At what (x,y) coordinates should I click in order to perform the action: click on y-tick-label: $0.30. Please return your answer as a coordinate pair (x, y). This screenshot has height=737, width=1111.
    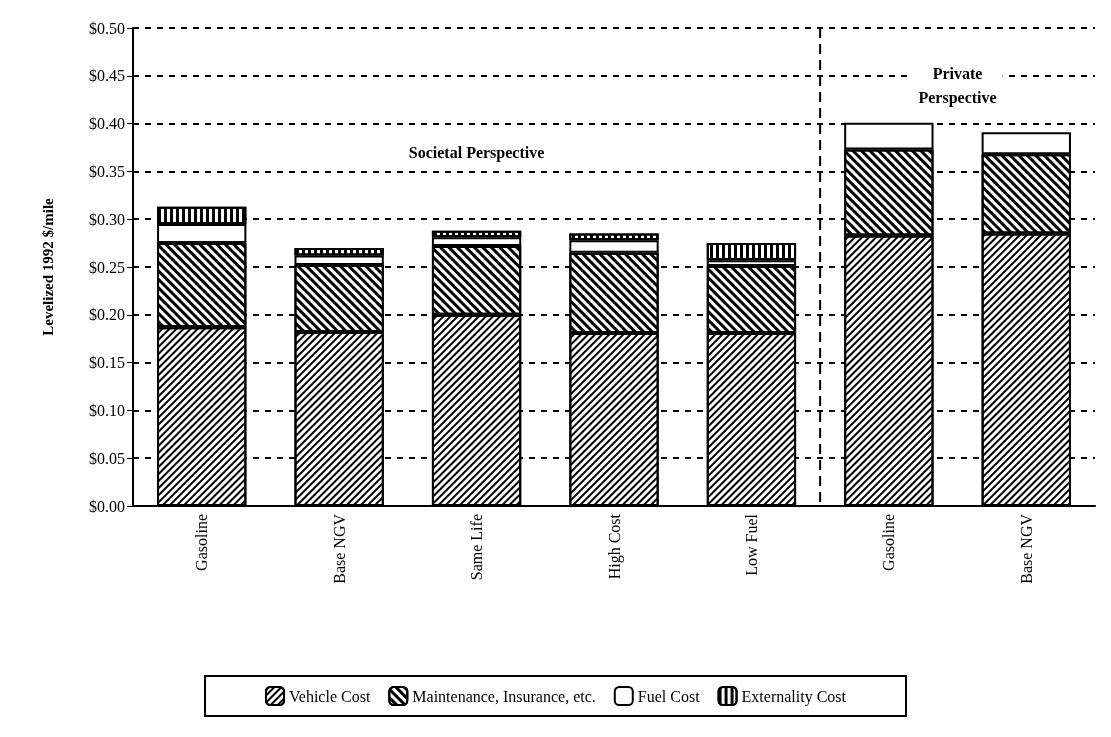
    Looking at the image, I should click on (107, 219).